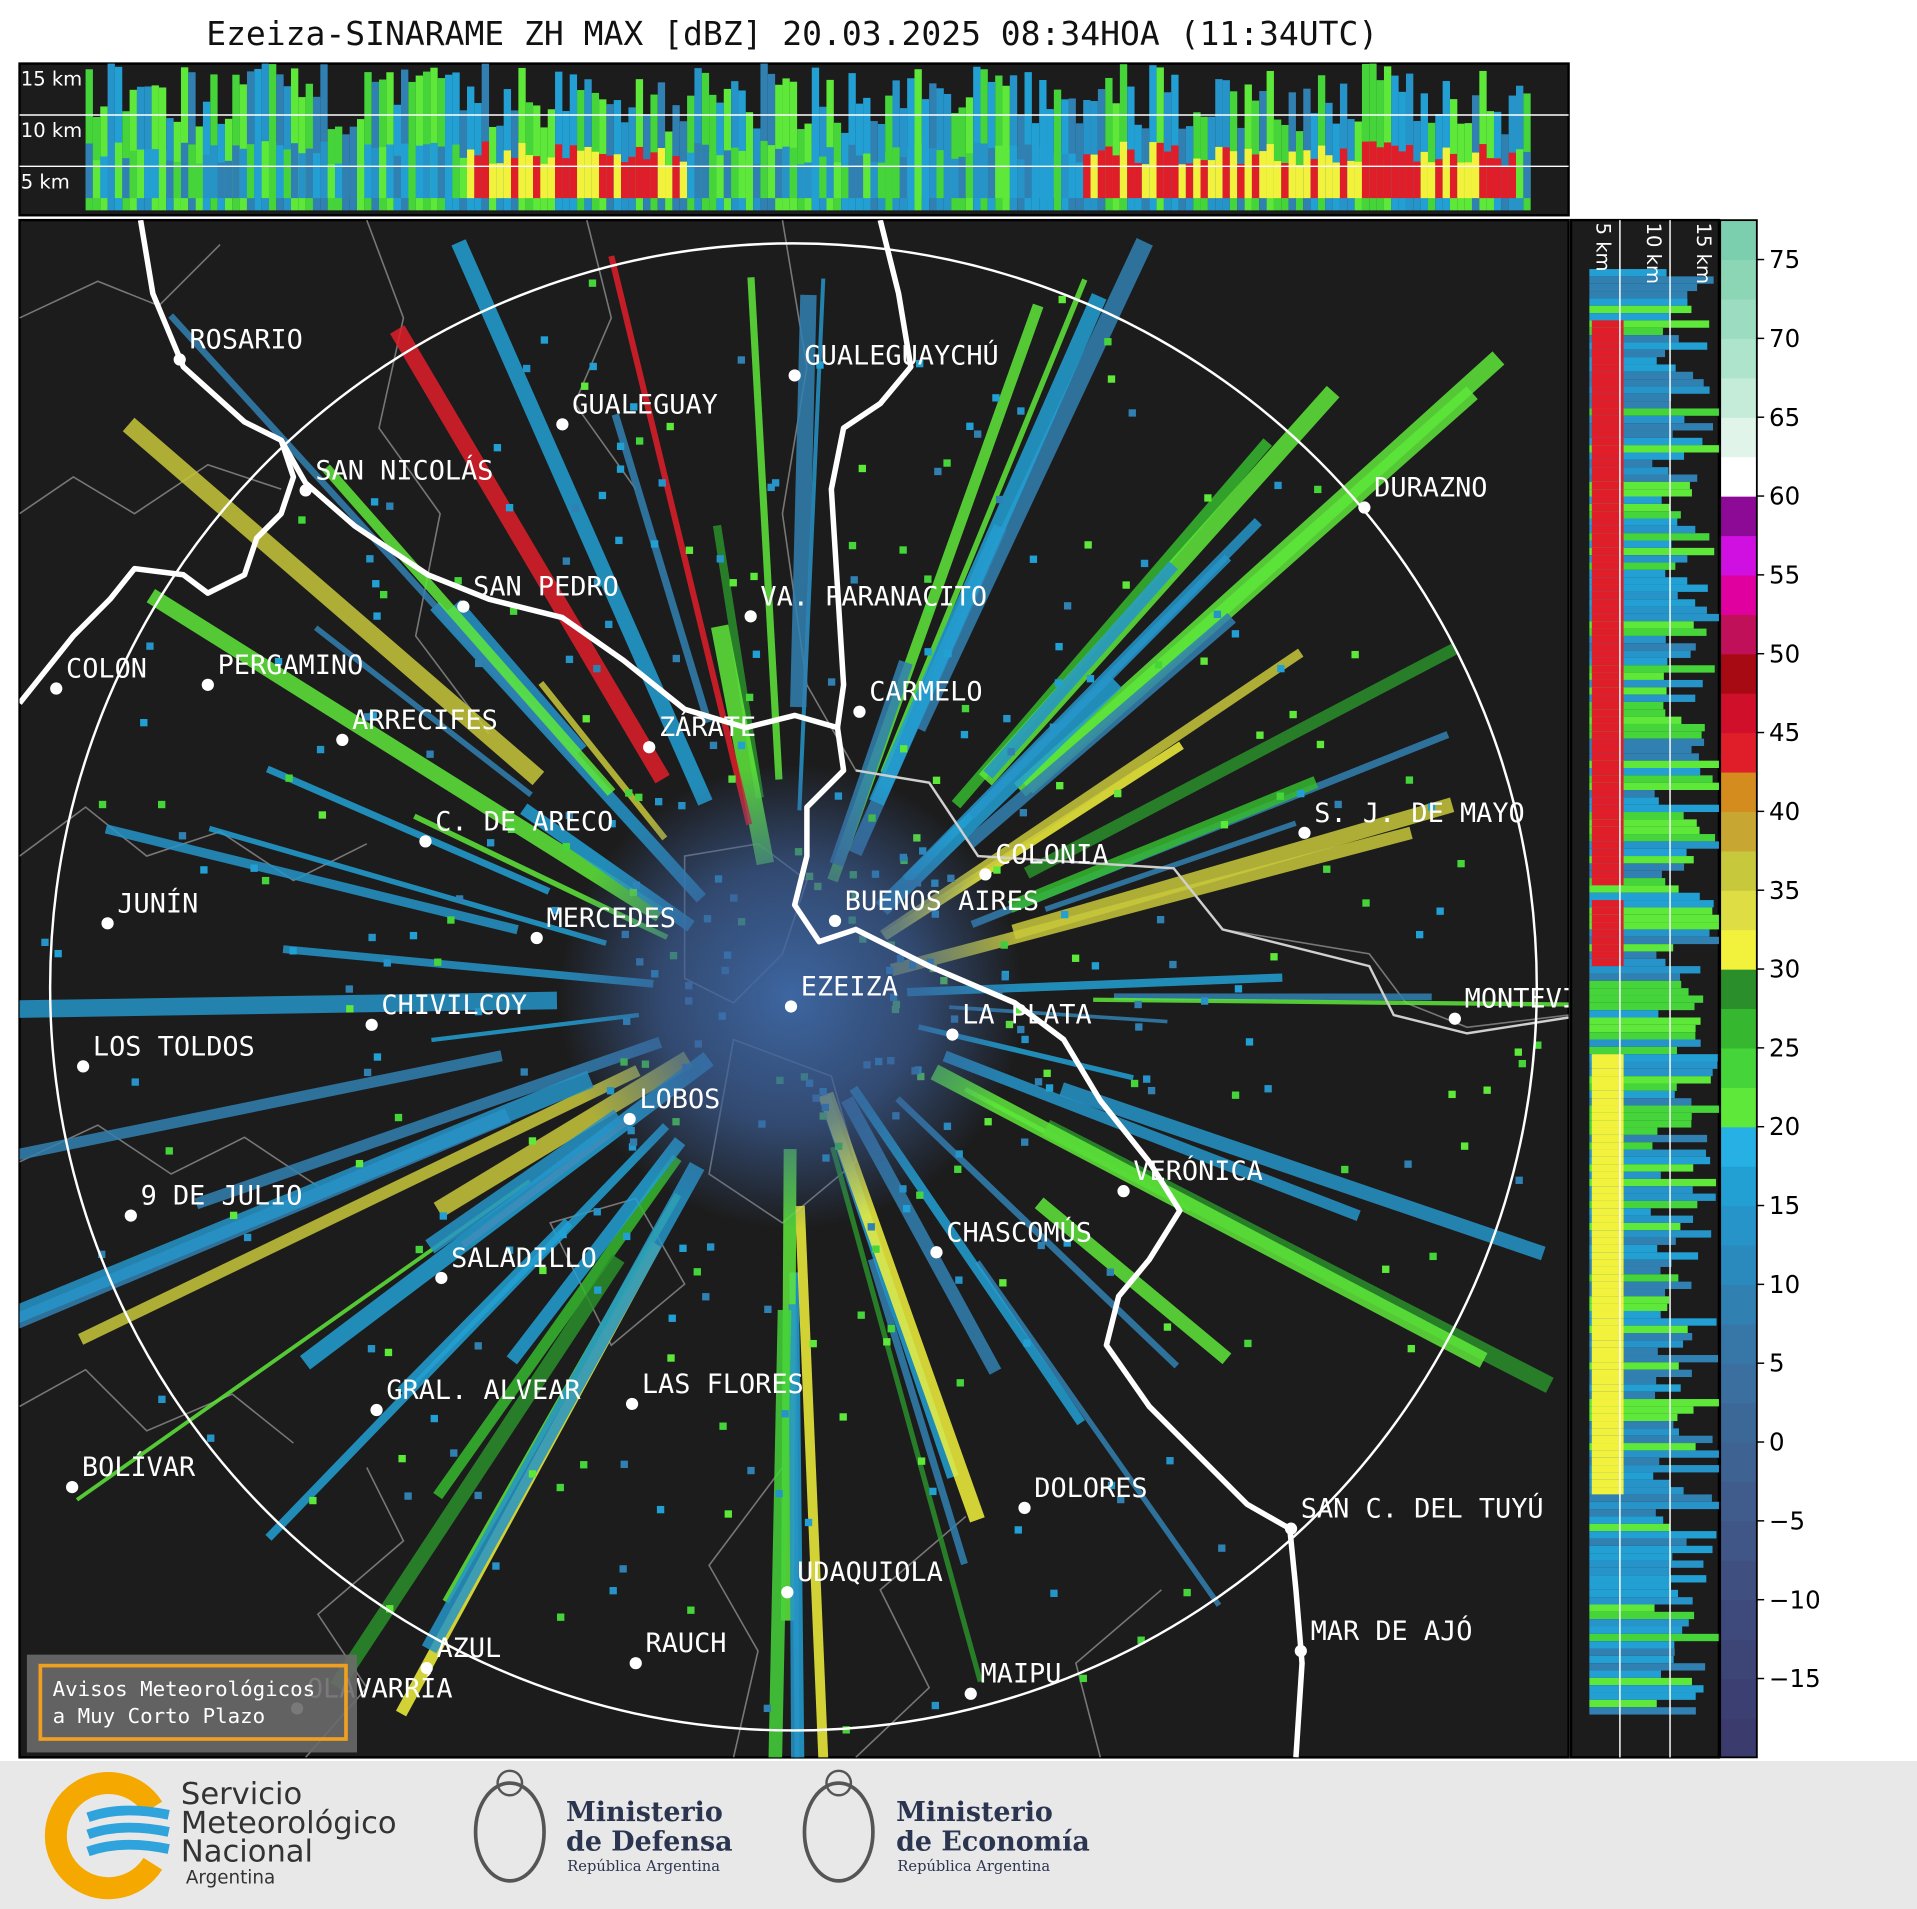 The width and height of the screenshot is (1917, 1909). I want to click on colorbar-tick-label: 50, so click(1784, 653).